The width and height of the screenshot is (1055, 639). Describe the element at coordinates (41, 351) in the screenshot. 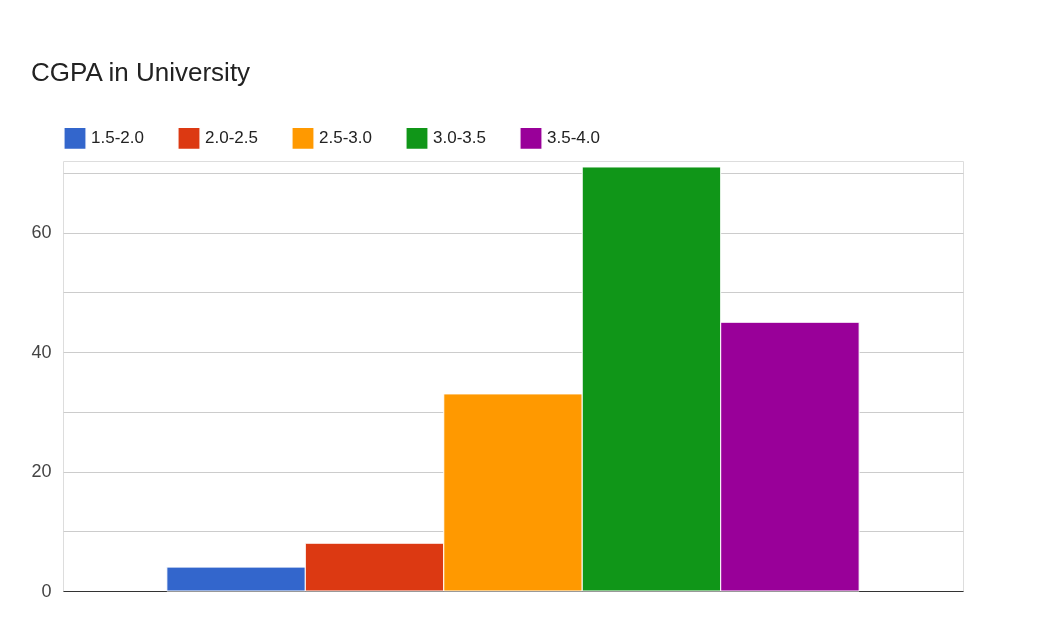

I see `y-tick-label: 40` at that location.